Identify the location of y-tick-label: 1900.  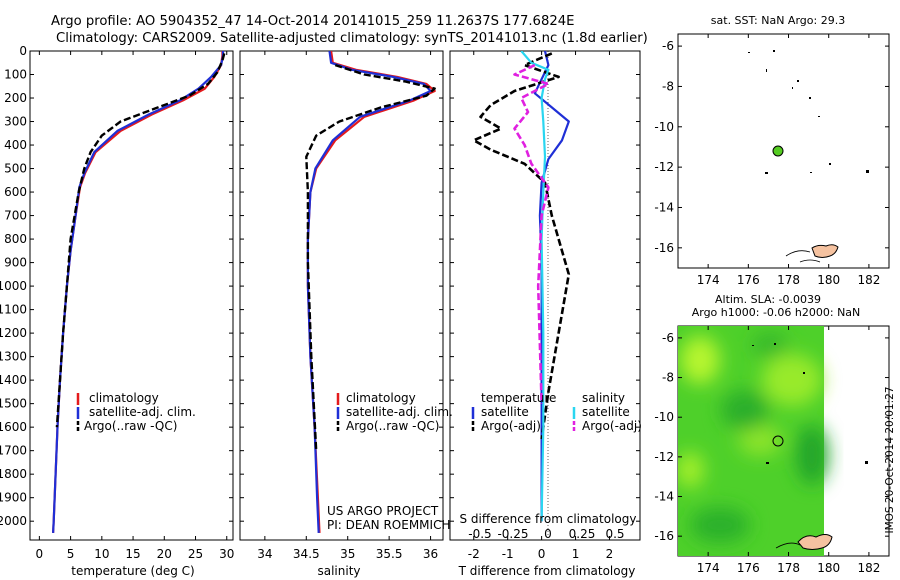
(13, 498).